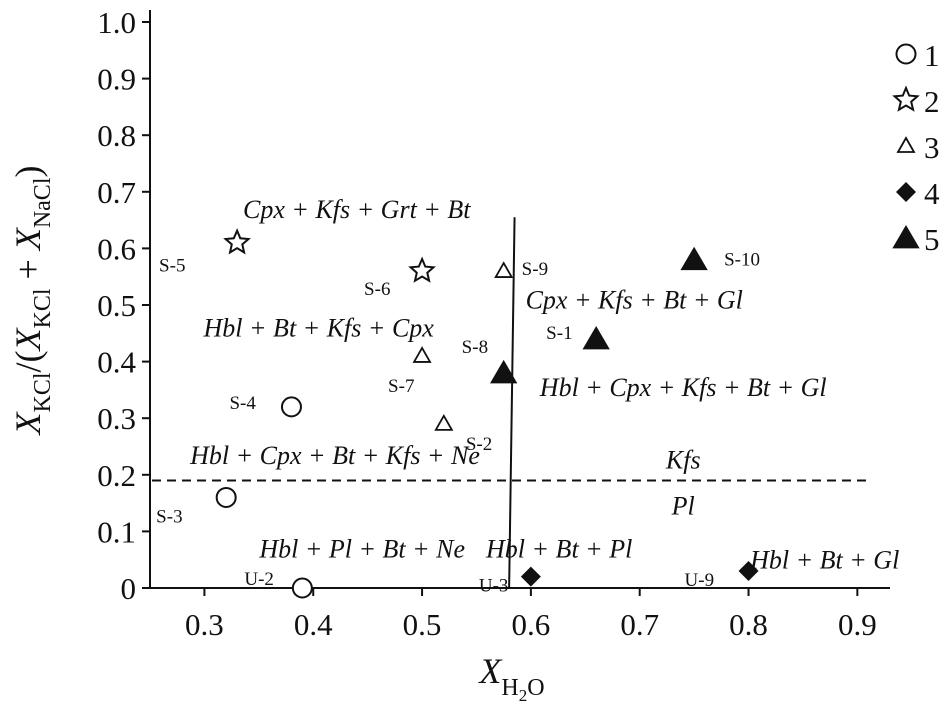  What do you see at coordinates (169, 516) in the screenshot?
I see `point-label: S-3` at bounding box center [169, 516].